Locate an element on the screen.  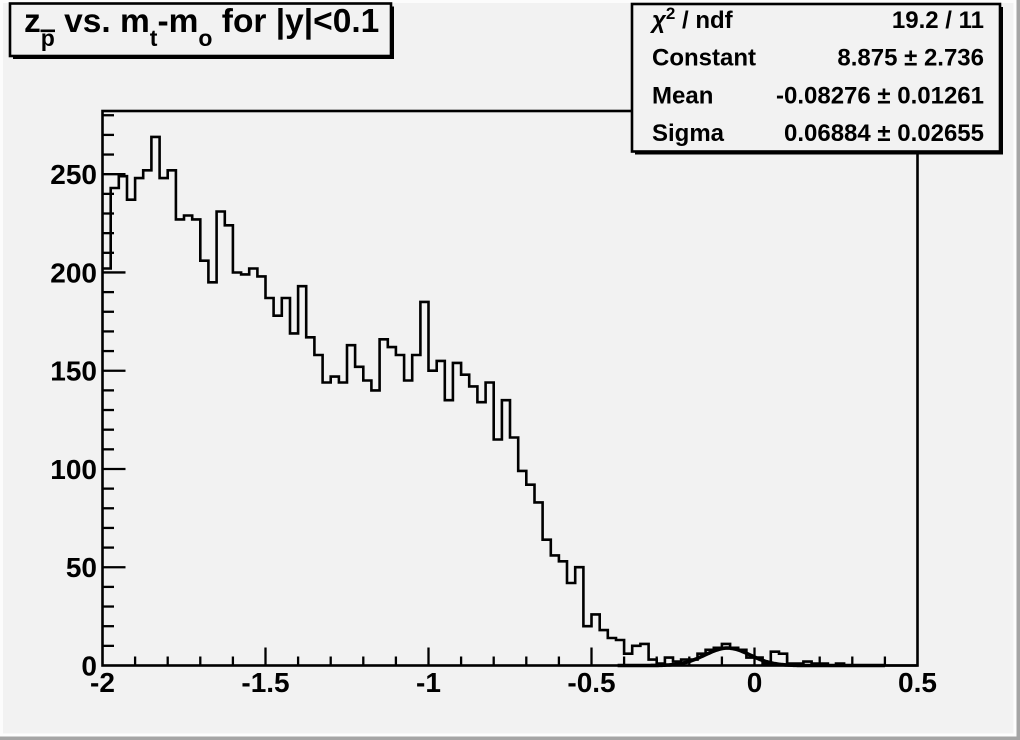
svg-text: 100 is located at coordinates (73, 469).